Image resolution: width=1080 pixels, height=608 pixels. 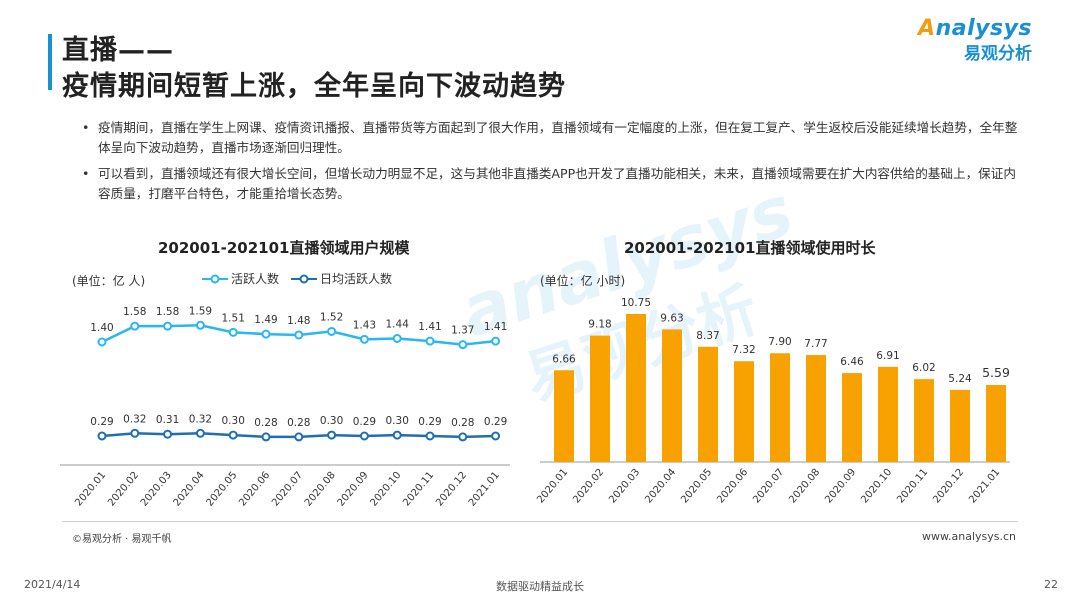 I want to click on bar-data-label: 9.18, so click(x=599, y=325).